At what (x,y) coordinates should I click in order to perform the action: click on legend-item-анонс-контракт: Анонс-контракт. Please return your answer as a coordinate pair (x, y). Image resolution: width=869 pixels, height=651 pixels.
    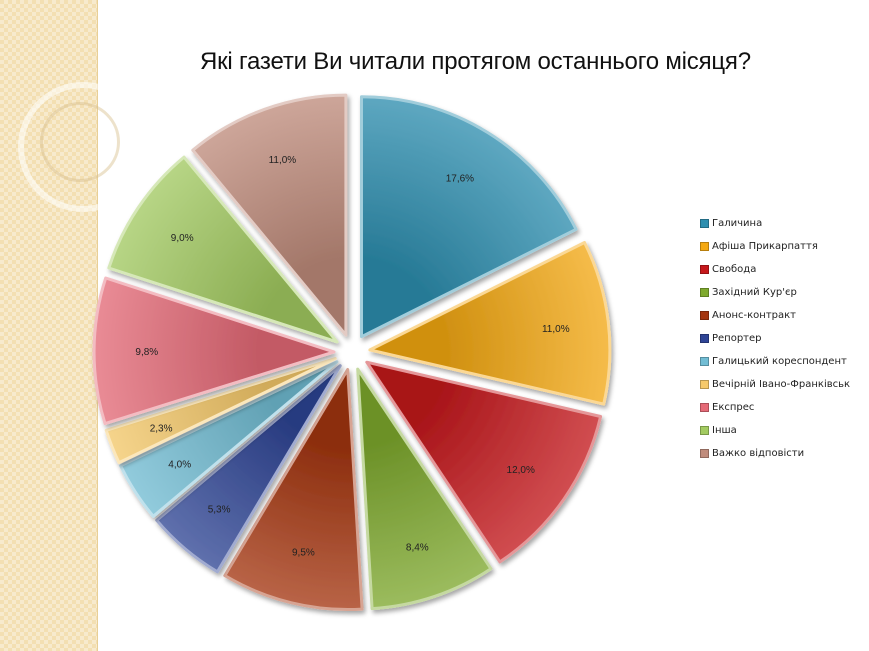
    Looking at the image, I should click on (775, 315).